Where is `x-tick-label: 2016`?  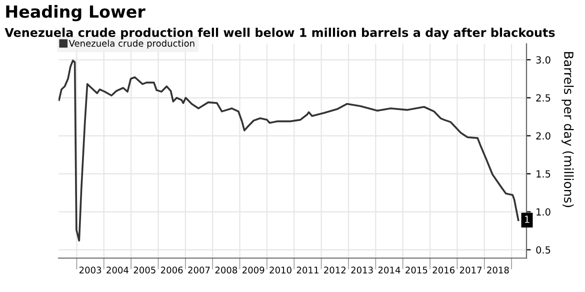
x-tick-label: 2016 is located at coordinates (443, 270).